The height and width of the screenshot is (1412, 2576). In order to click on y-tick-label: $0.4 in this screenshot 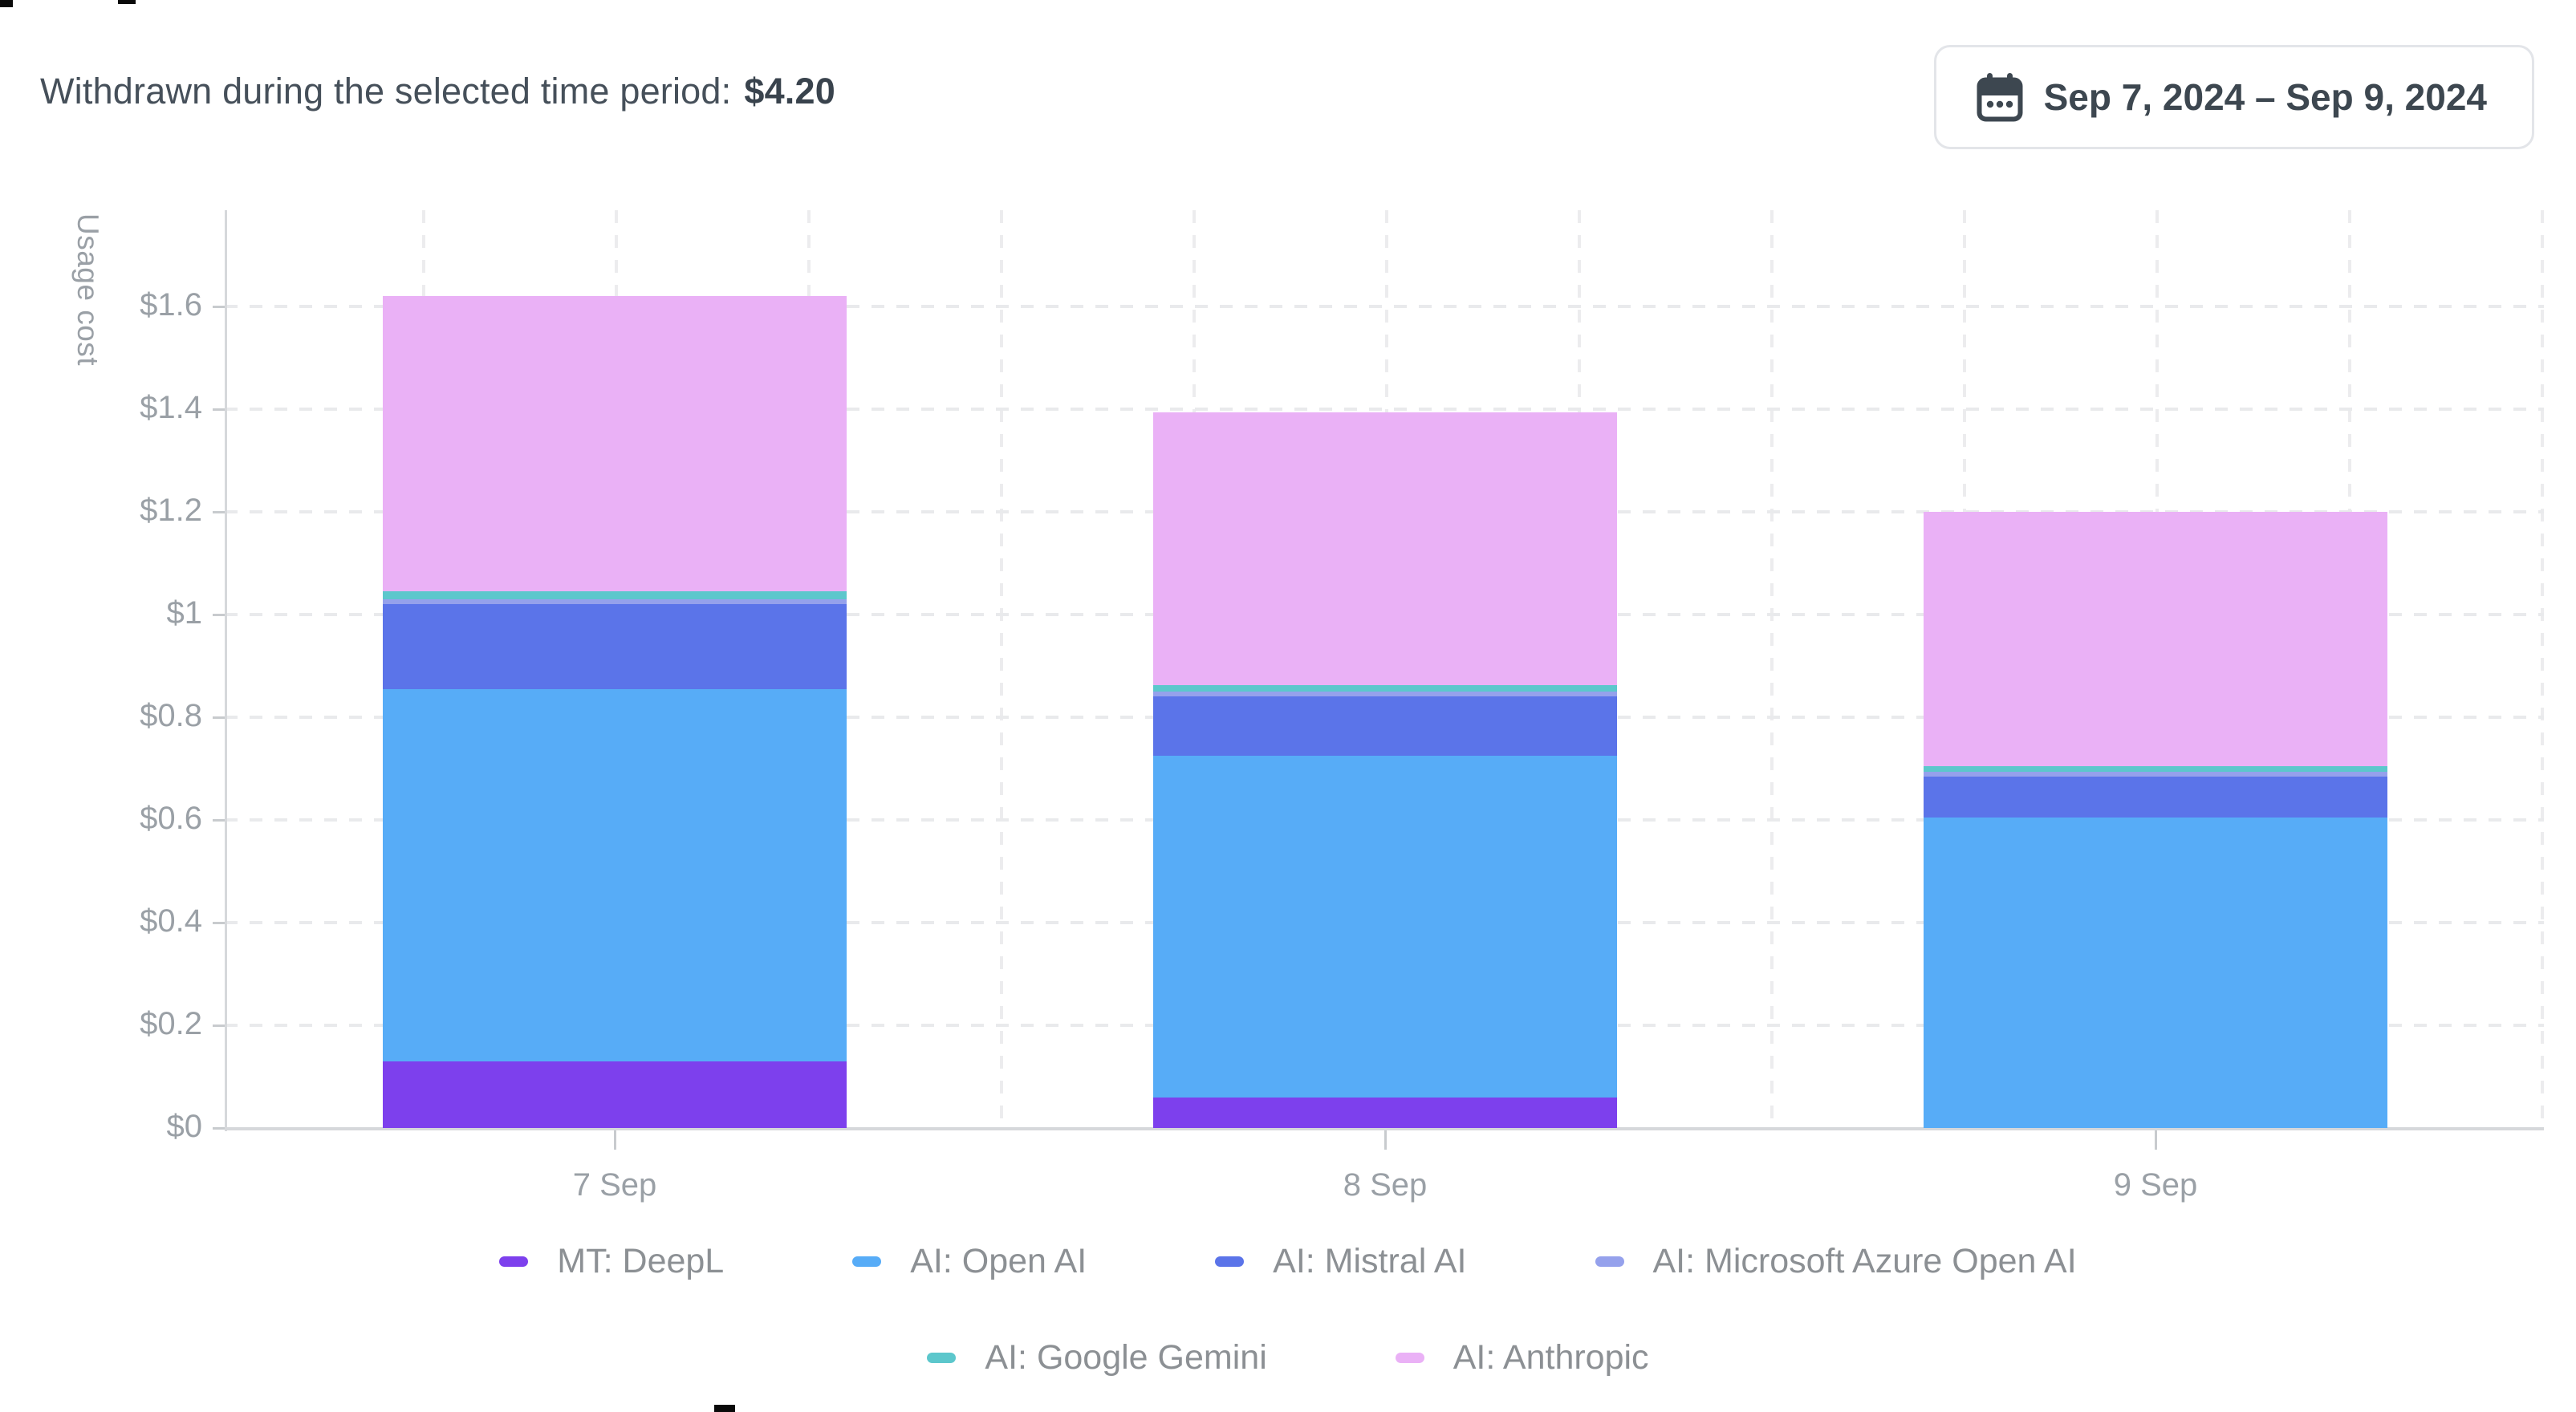, I will do `click(171, 921)`.